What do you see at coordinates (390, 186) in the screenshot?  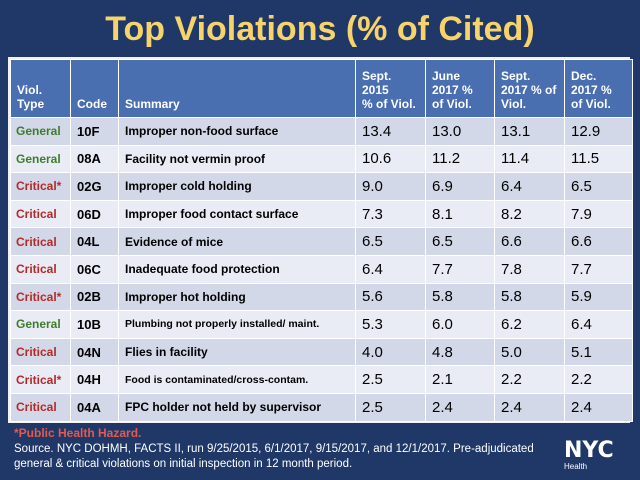 I see `sept-2015-cell: 9.0` at bounding box center [390, 186].